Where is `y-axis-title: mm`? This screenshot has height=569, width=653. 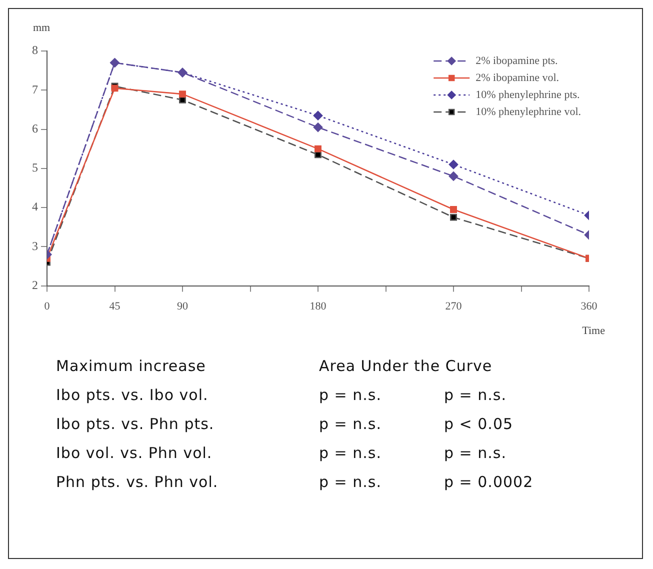
y-axis-title: mm is located at coordinates (42, 28).